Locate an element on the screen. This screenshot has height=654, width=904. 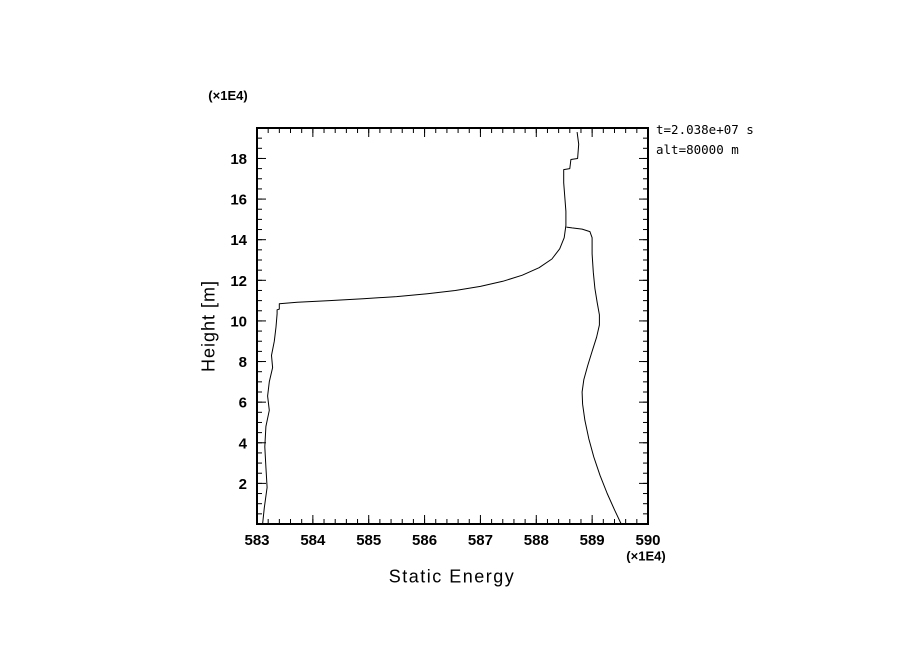
y-tick-label: 10 is located at coordinates (238, 321).